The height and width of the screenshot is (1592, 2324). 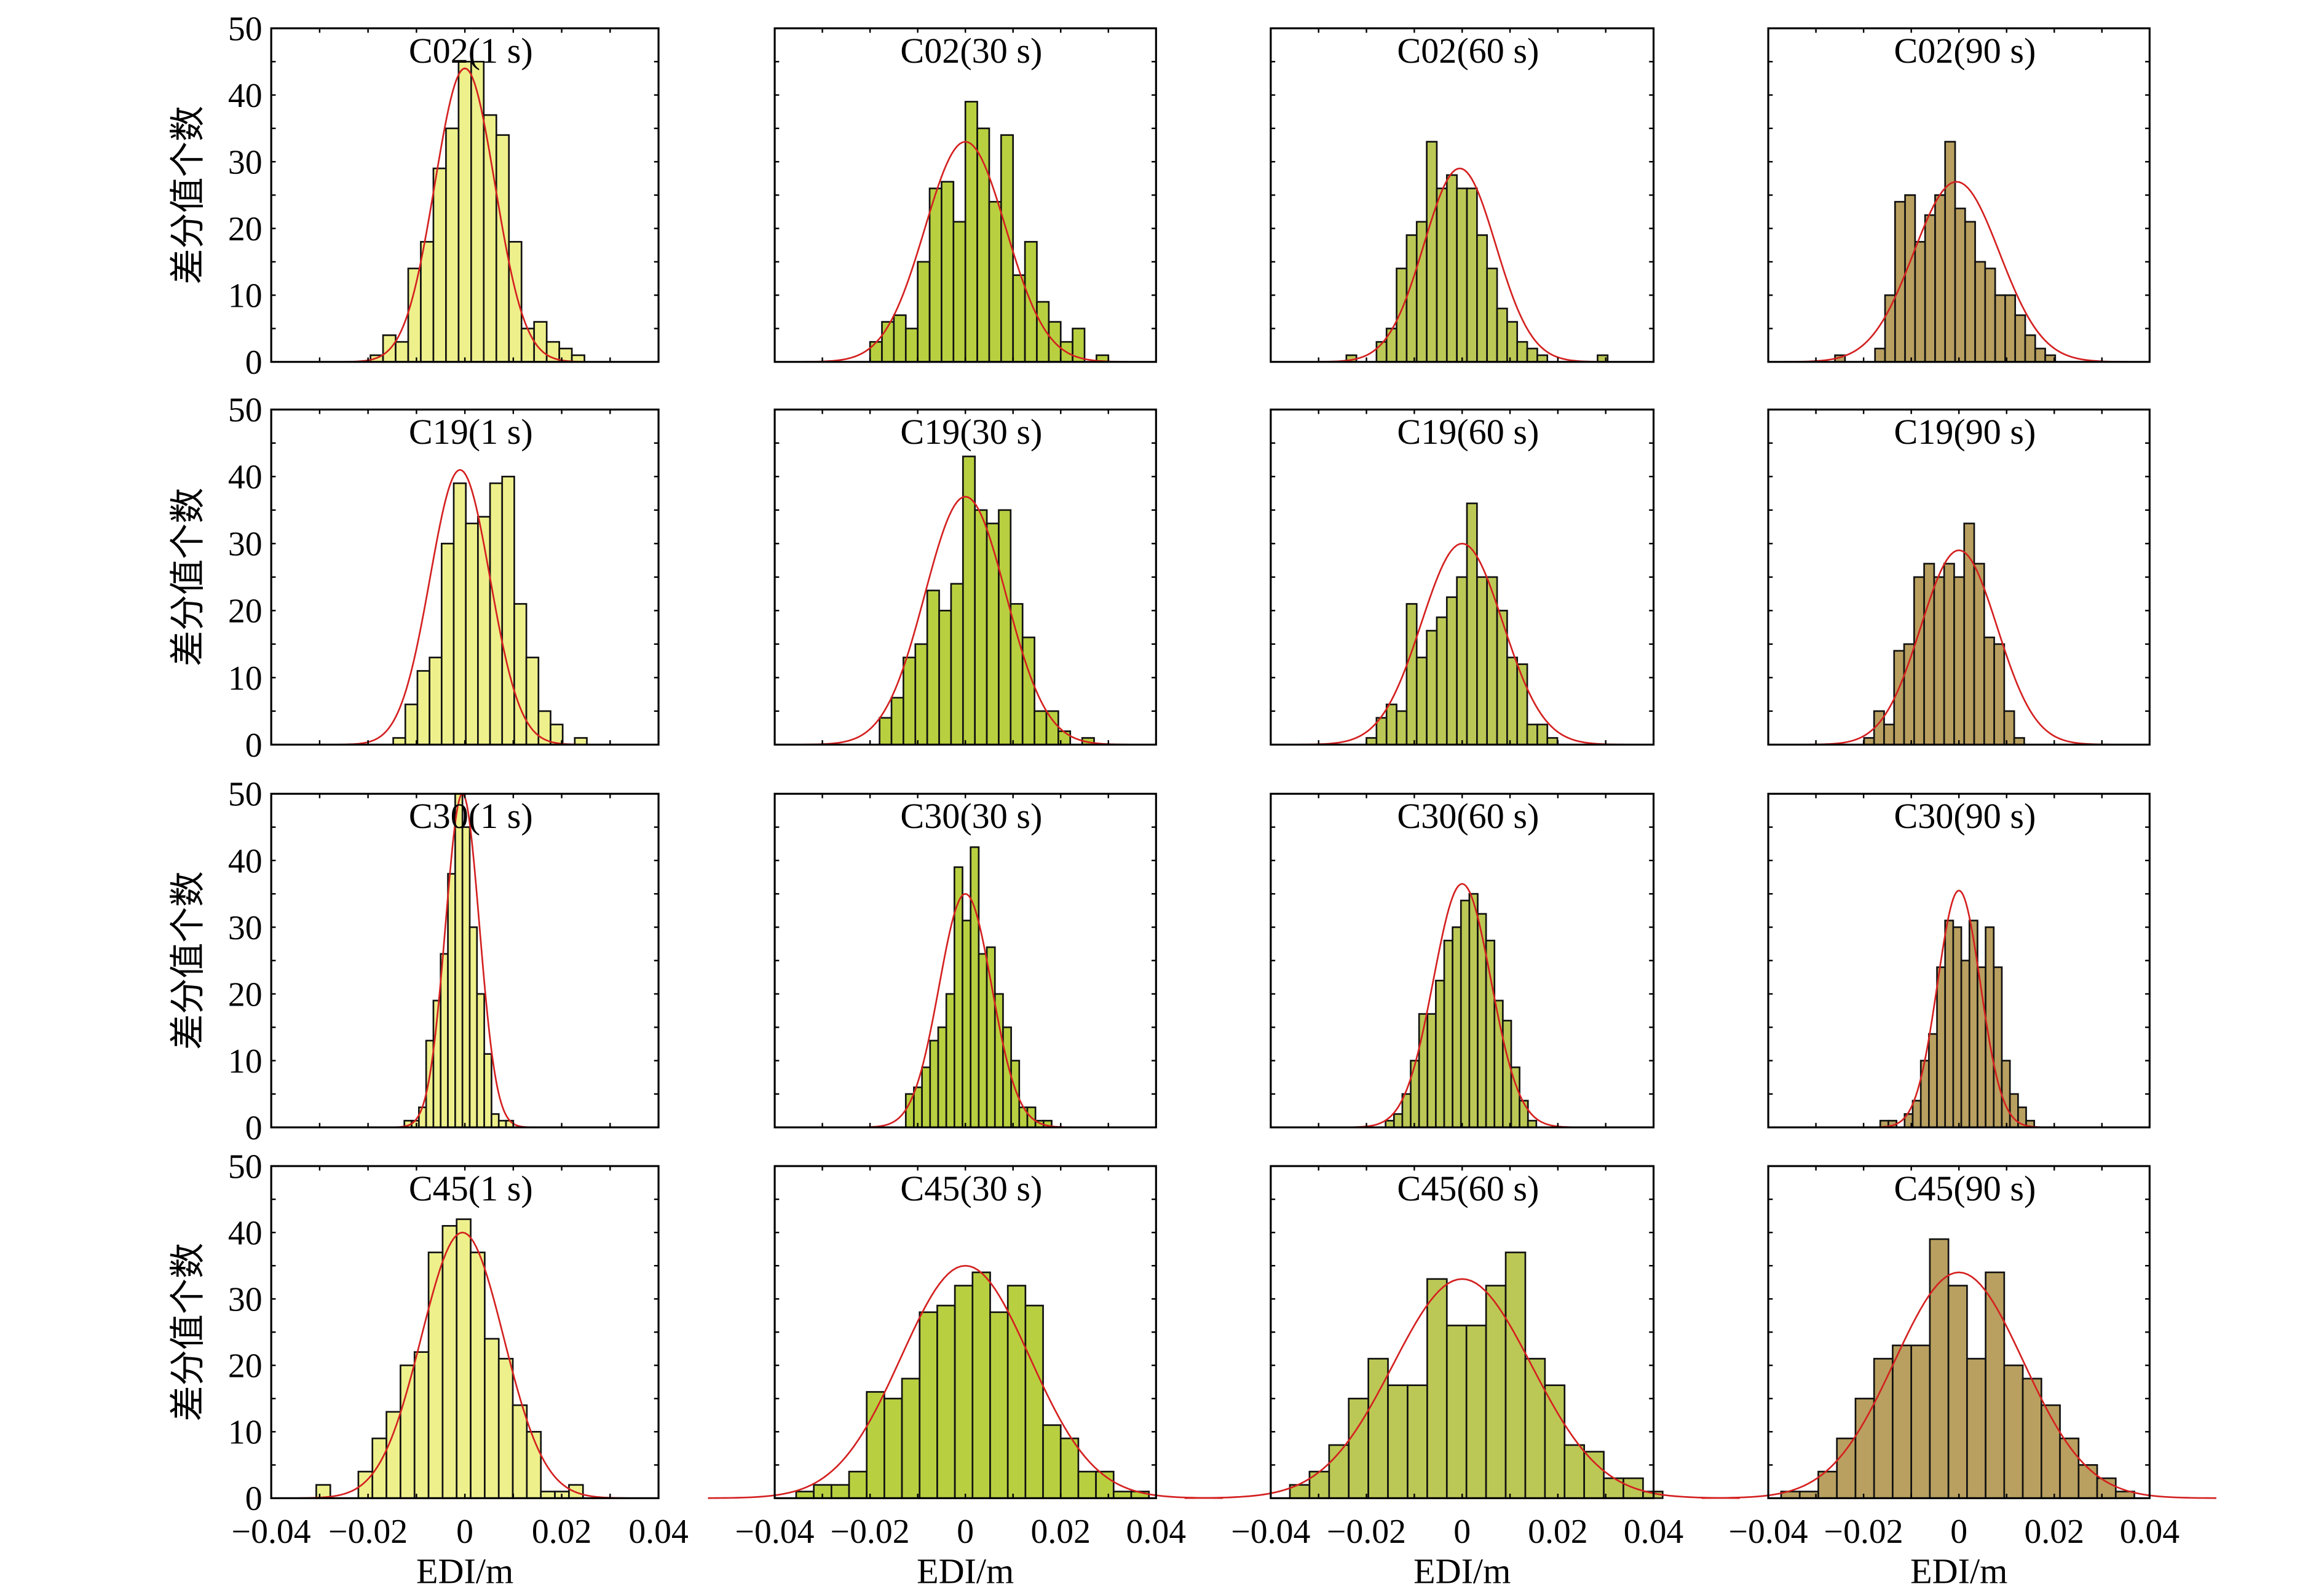 What do you see at coordinates (1958, 1532) in the screenshot?
I see `x-tick-label: 0` at bounding box center [1958, 1532].